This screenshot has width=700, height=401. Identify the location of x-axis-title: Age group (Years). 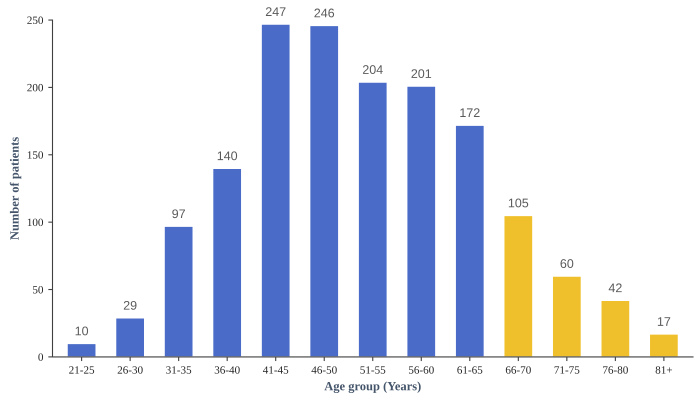
(372, 387).